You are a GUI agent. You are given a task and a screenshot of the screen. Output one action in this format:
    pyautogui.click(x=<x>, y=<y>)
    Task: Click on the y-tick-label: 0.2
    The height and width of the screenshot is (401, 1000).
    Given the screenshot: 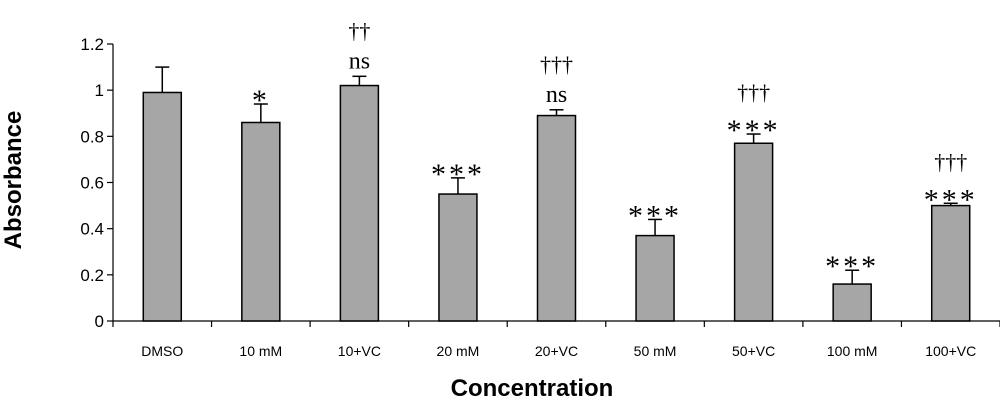 What is the action you would take?
    pyautogui.click(x=92, y=275)
    